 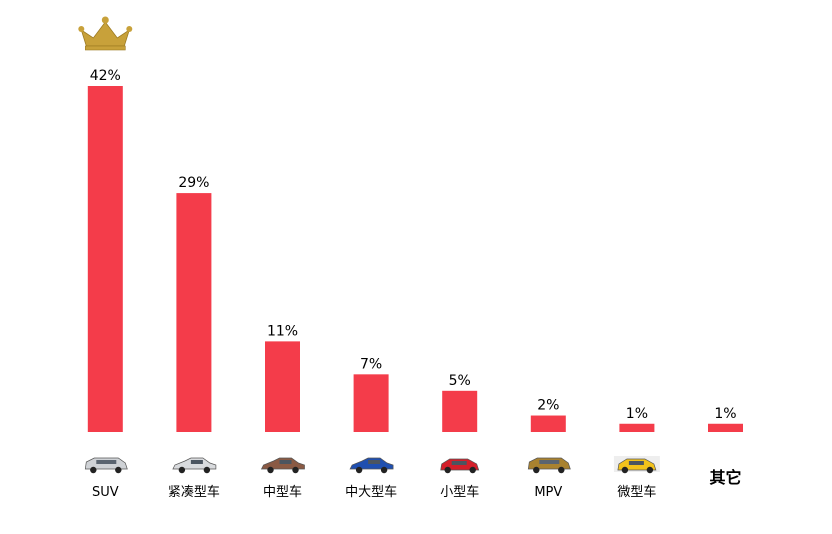 What do you see at coordinates (371, 364) in the screenshot?
I see `value-label-4: 7%` at bounding box center [371, 364].